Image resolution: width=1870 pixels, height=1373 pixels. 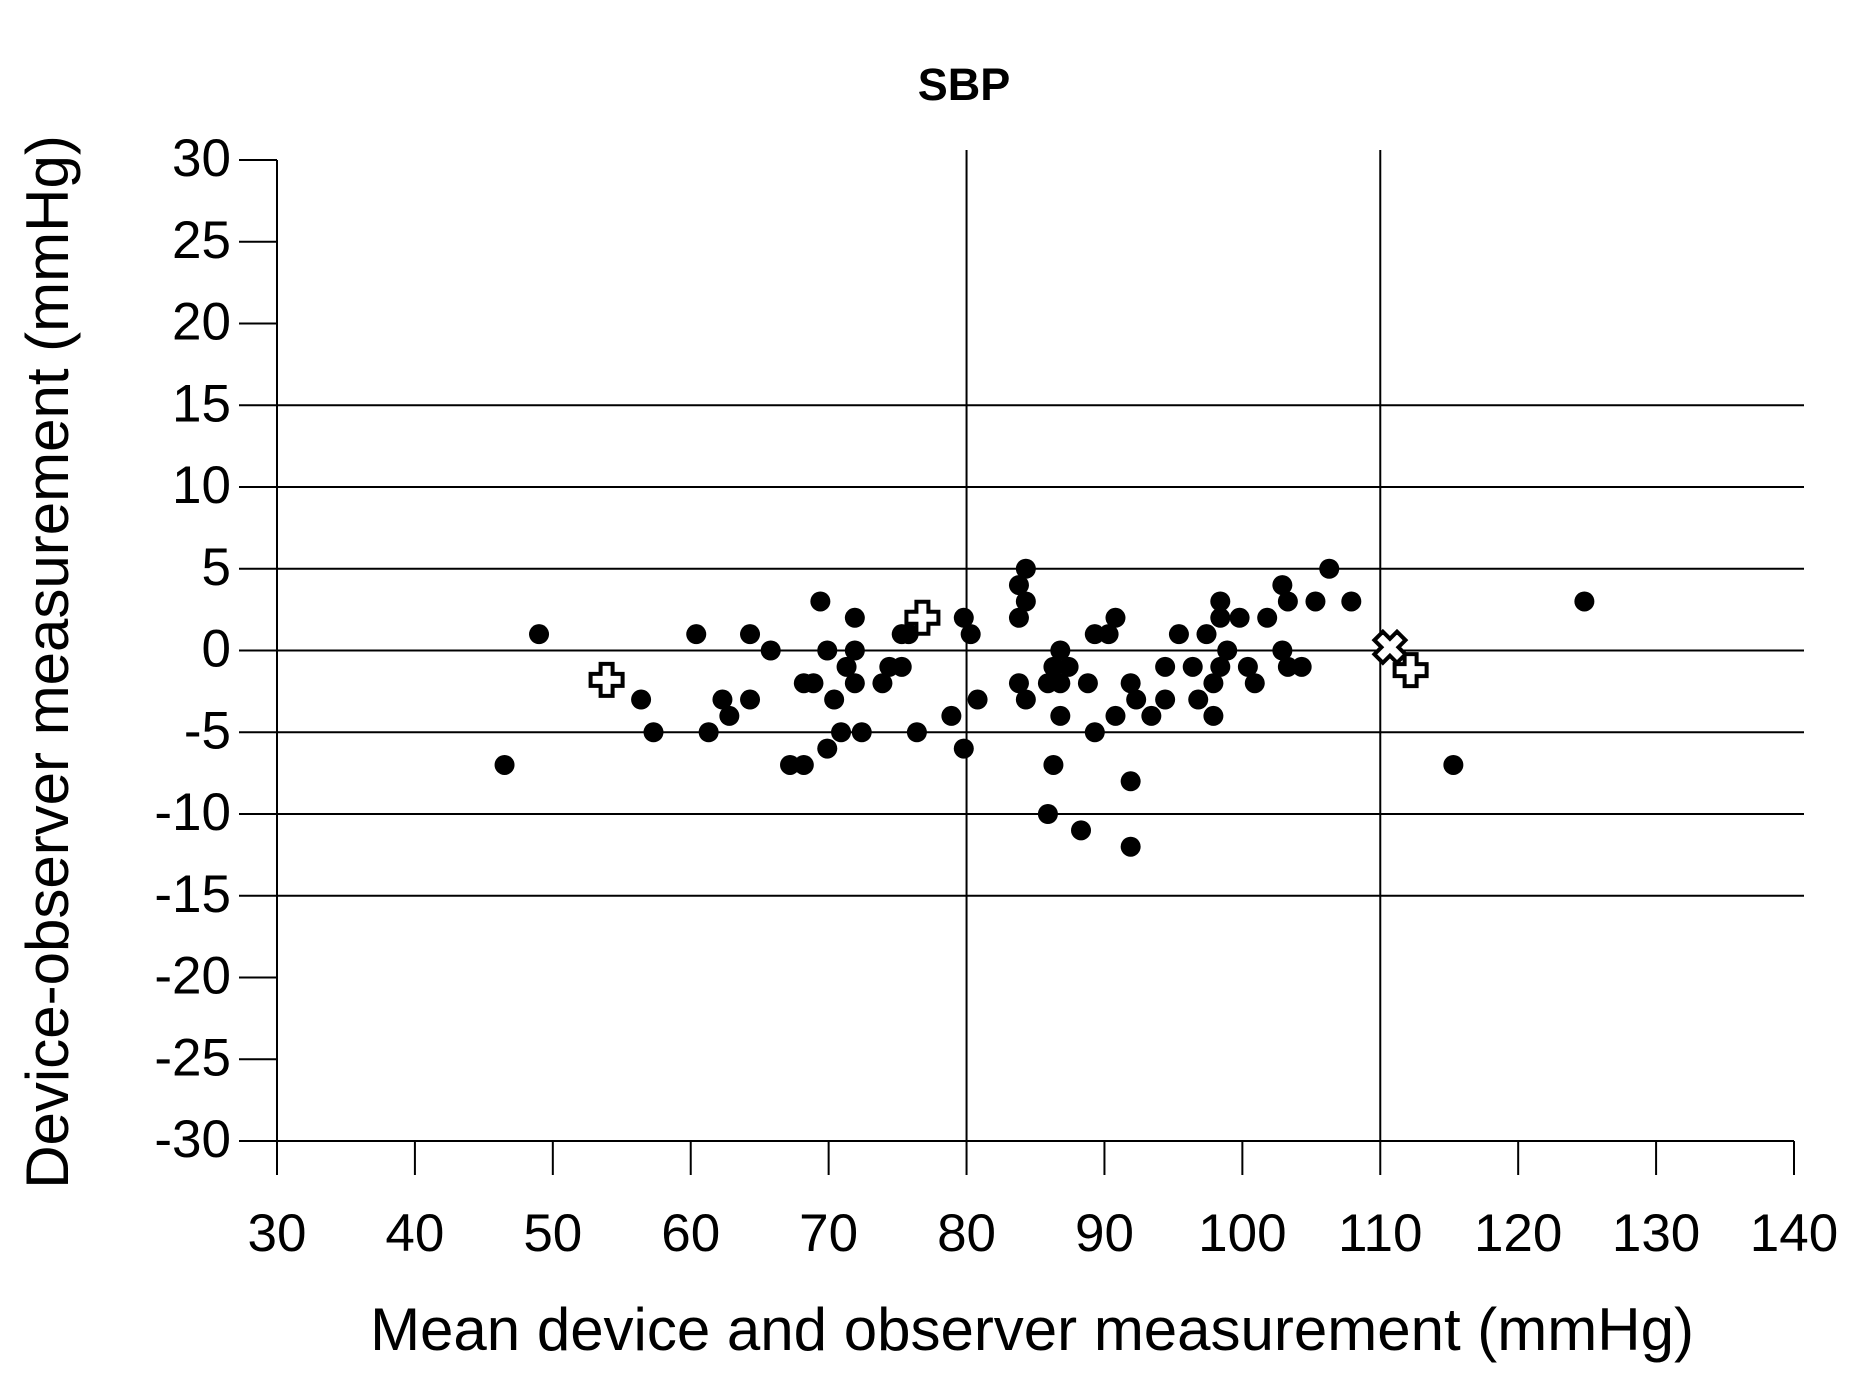 I want to click on y-tick-label: 25, so click(x=201, y=240).